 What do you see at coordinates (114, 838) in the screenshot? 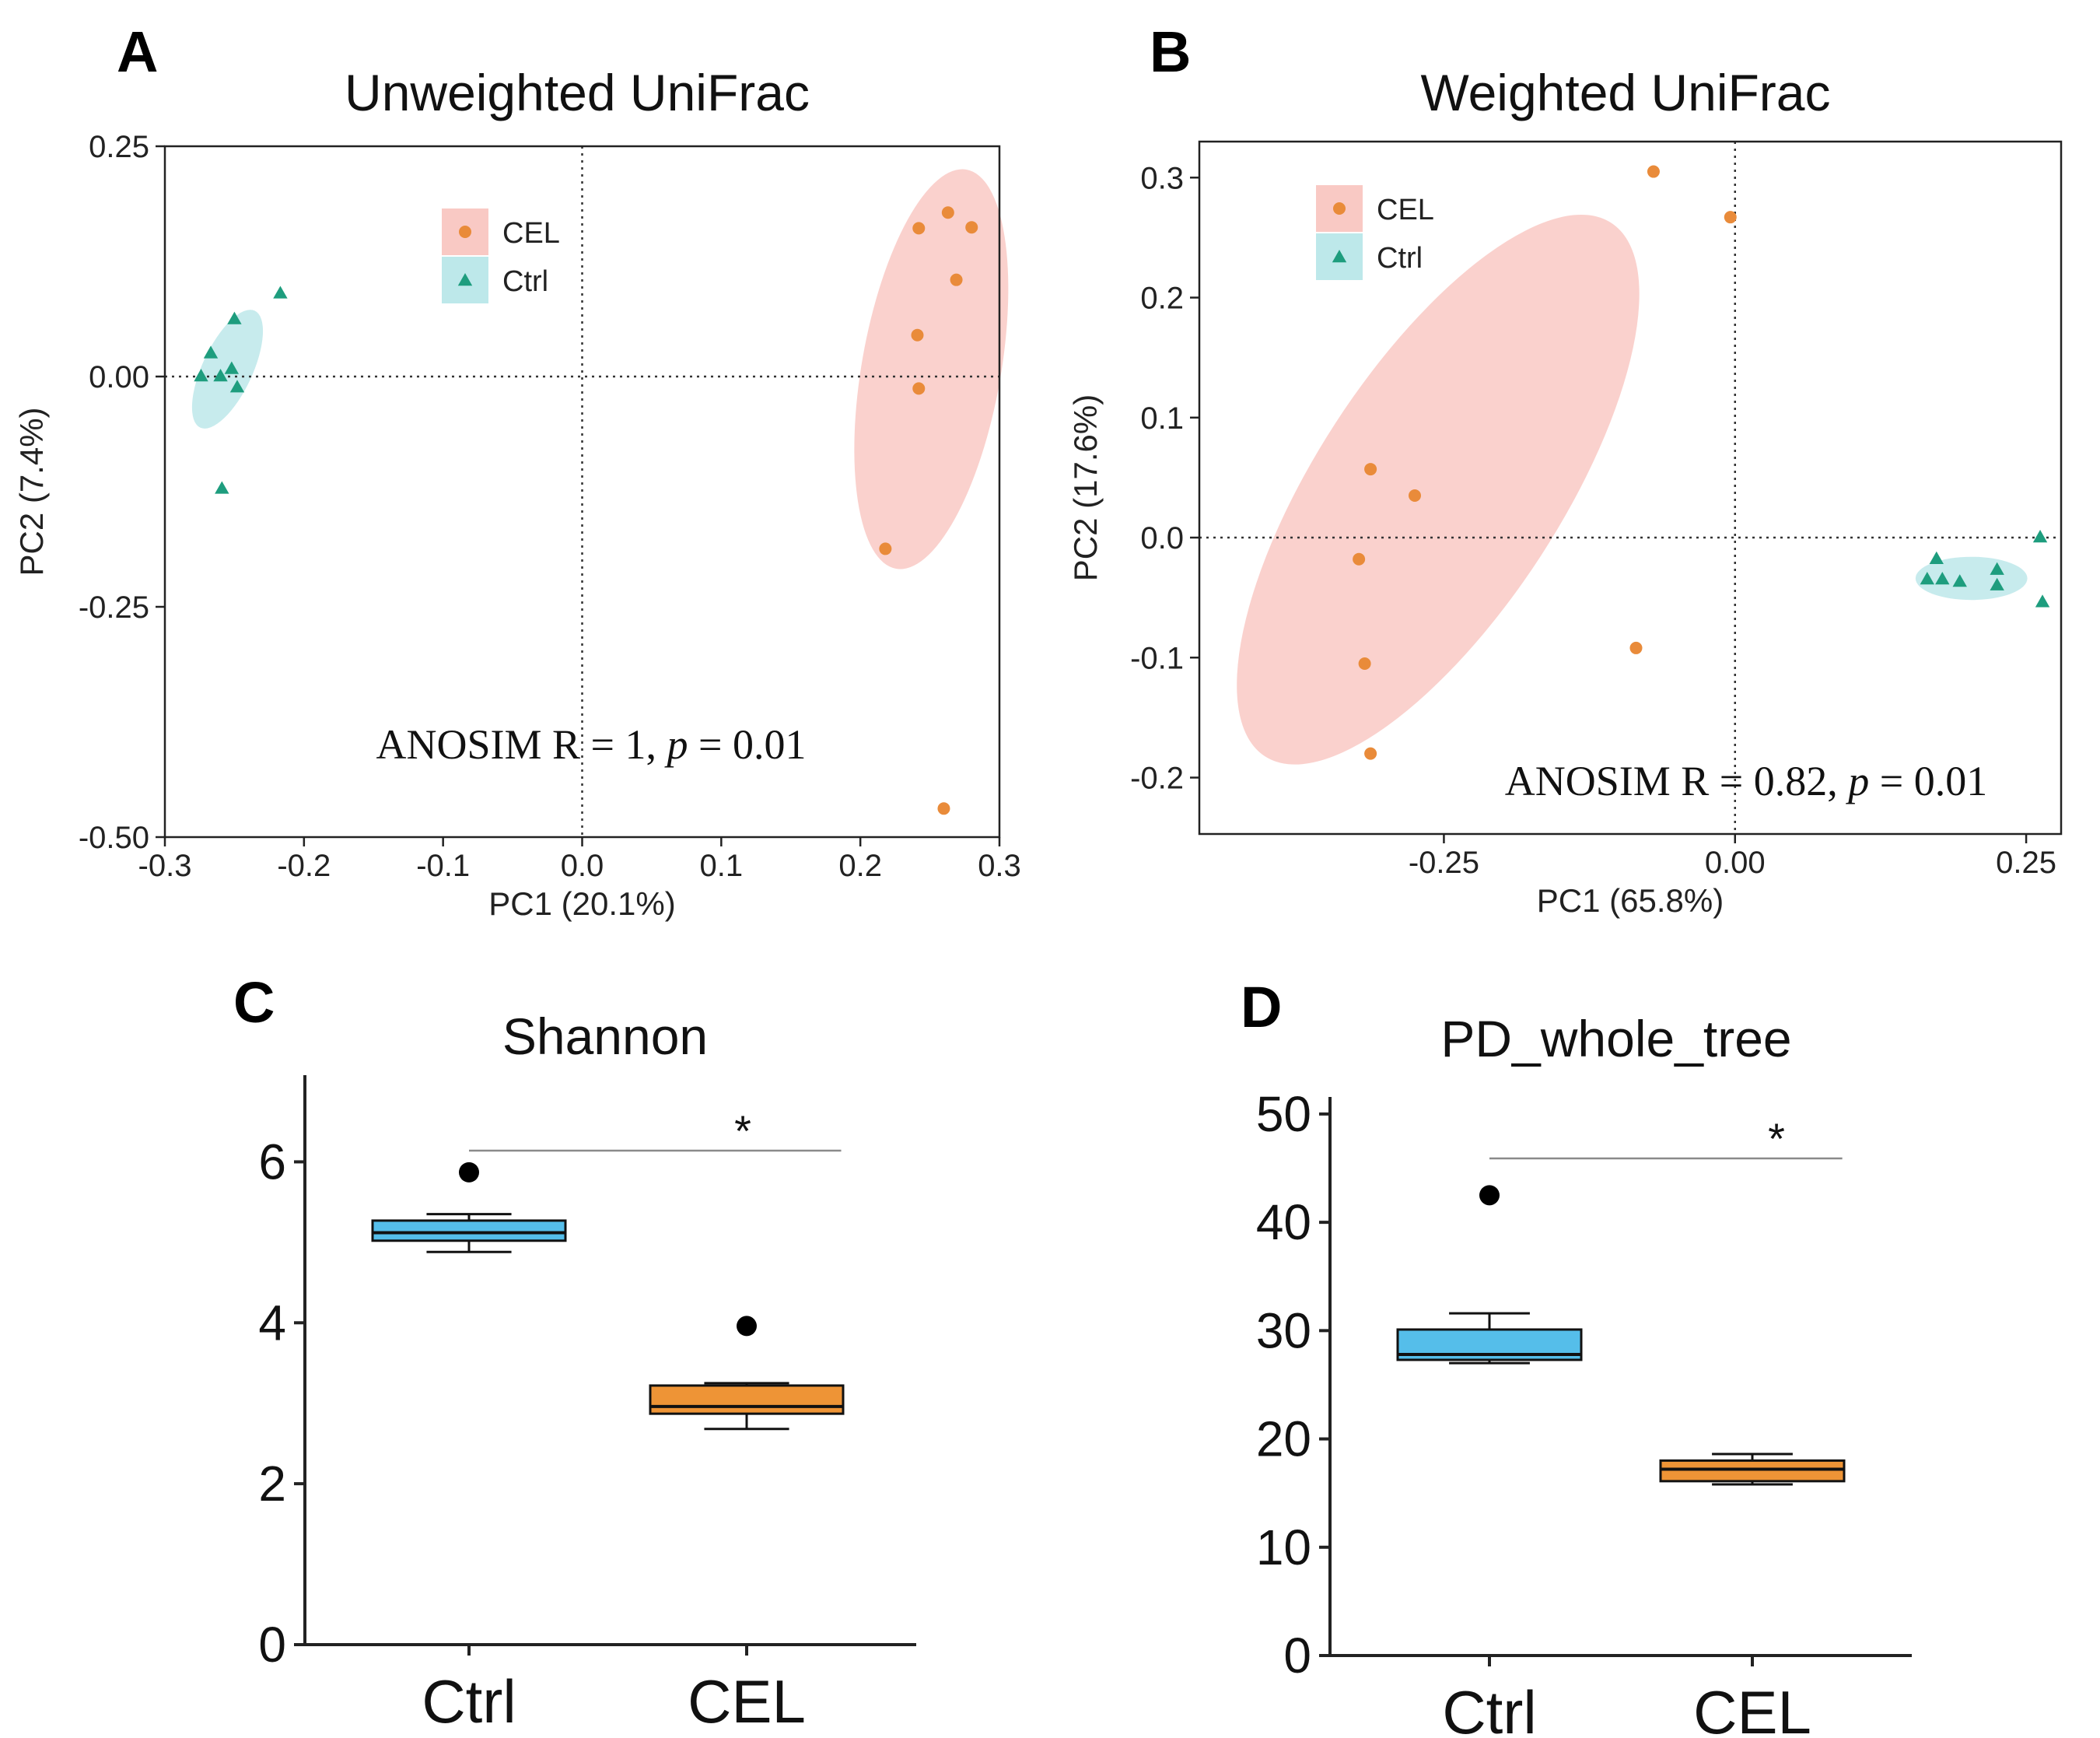
I see `panel-a-y-tick-label: -0.50` at bounding box center [114, 838].